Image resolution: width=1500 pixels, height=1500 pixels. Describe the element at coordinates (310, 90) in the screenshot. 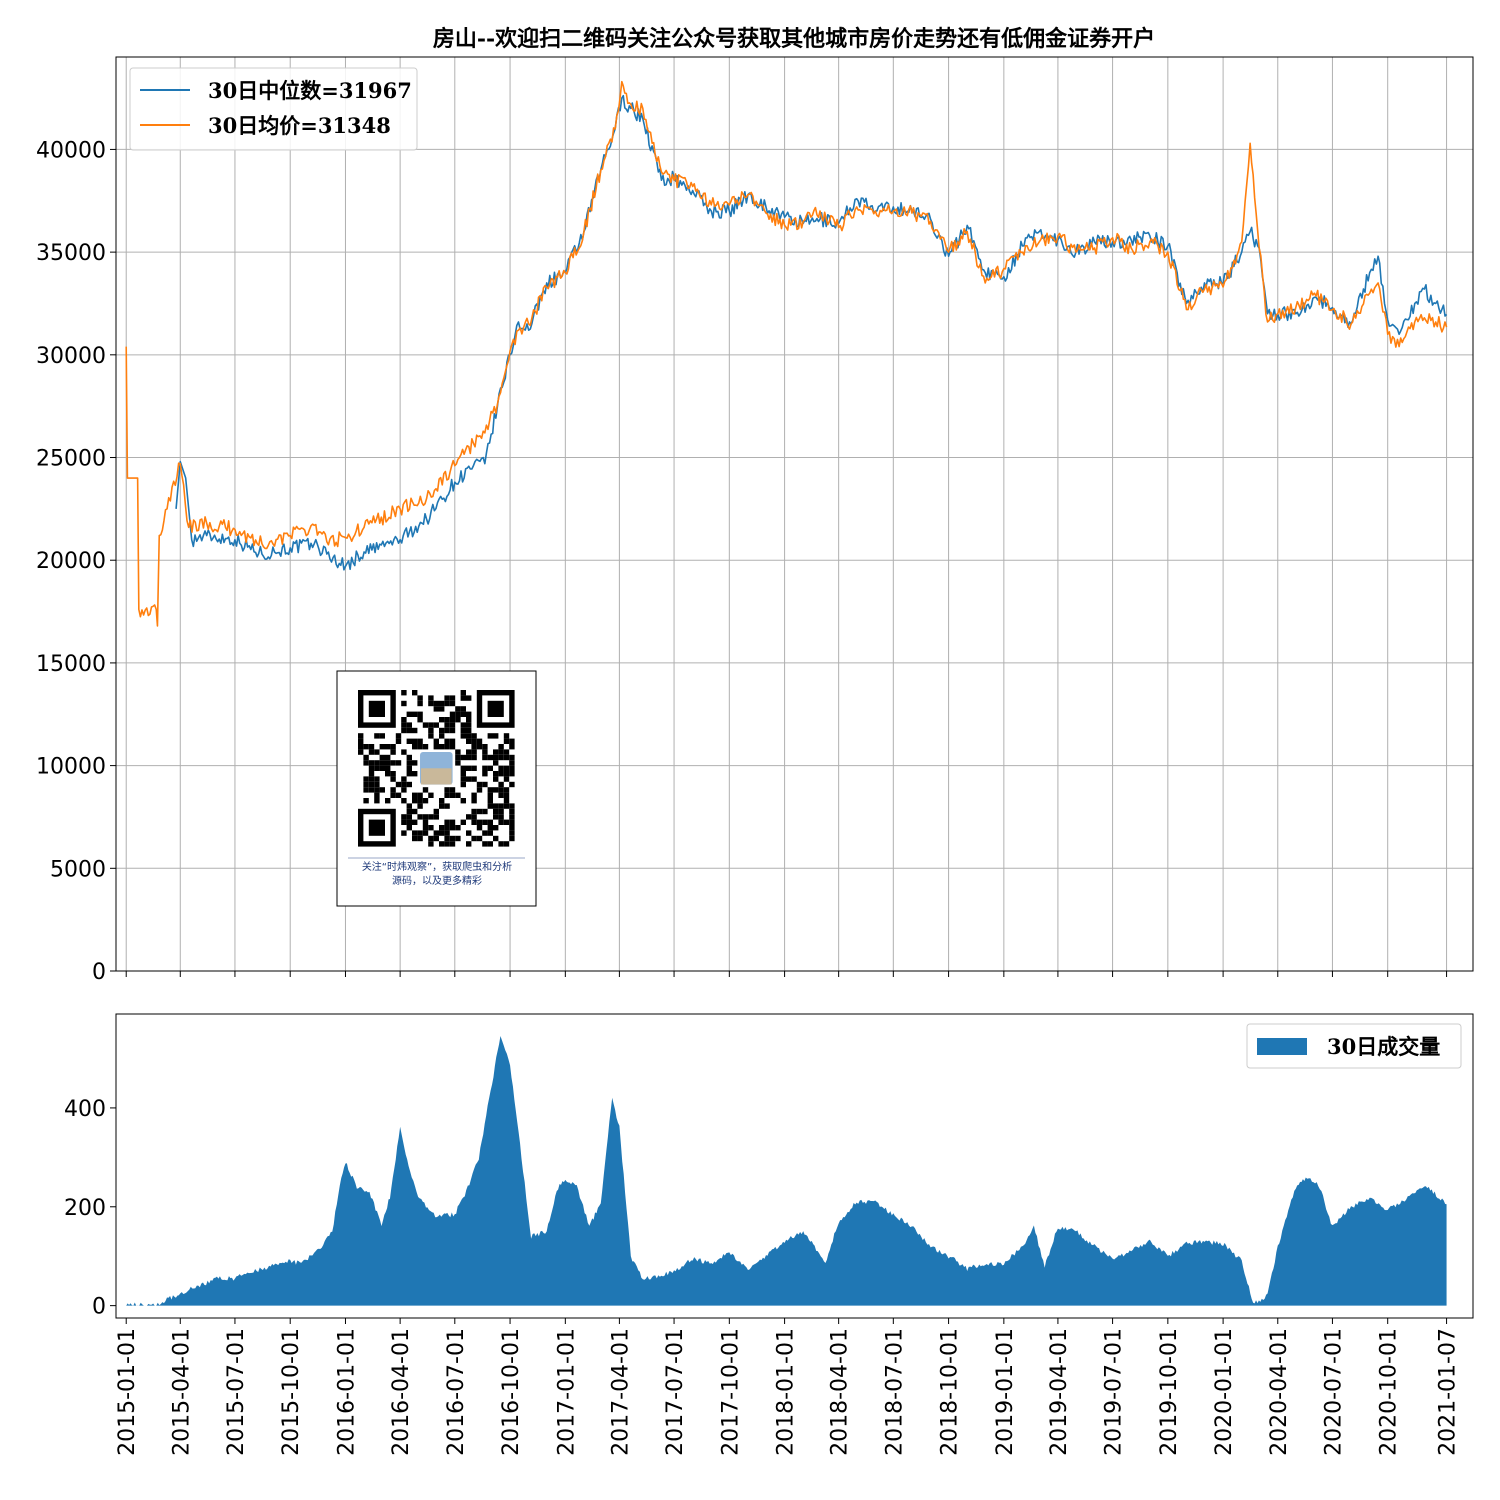

I see `legend-label-median: 30日中位数=31967` at that location.